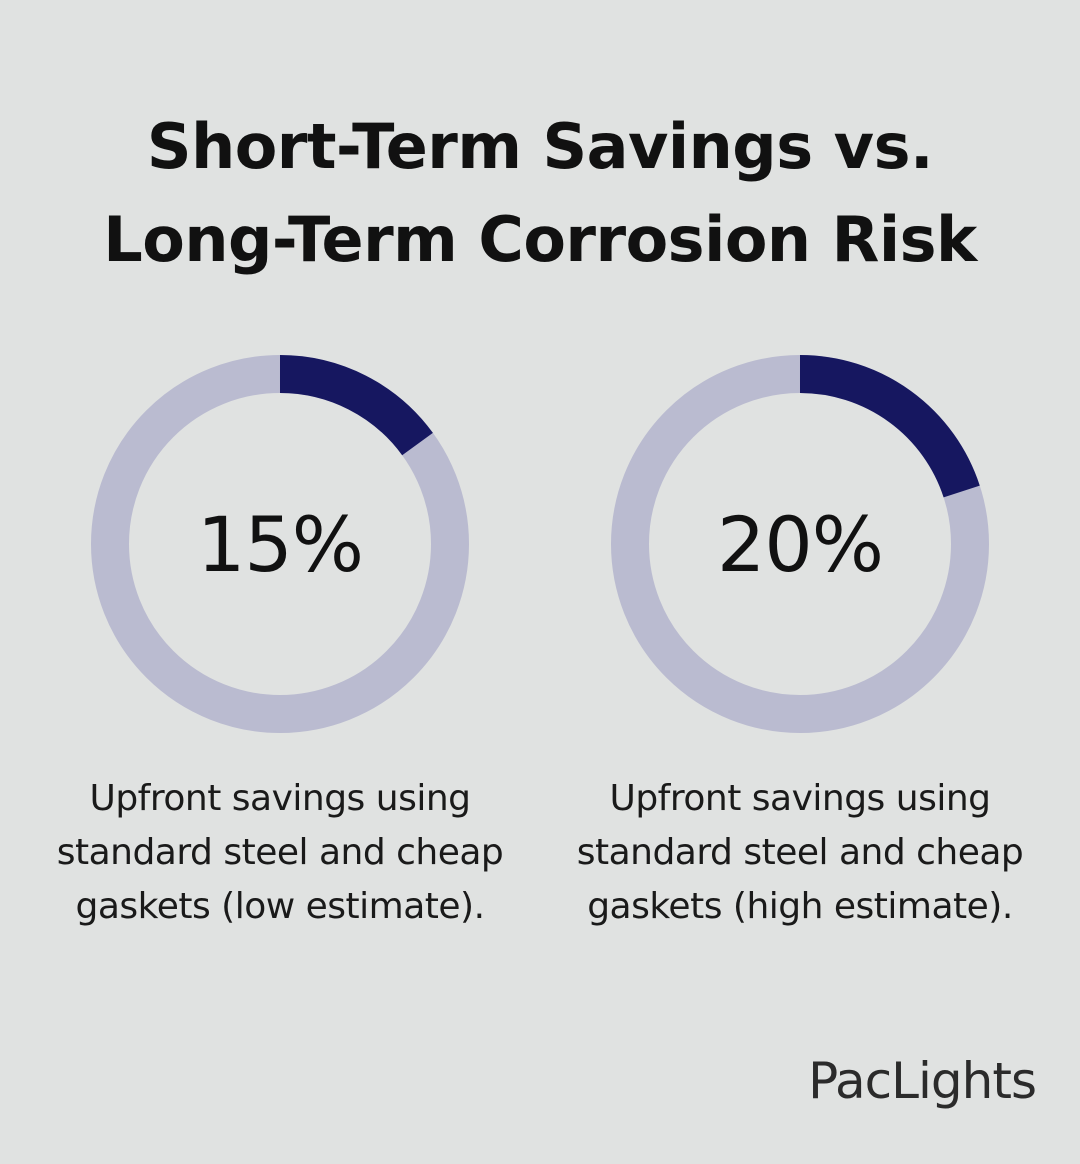  I want to click on donut-arc-high, so click(889, 426).